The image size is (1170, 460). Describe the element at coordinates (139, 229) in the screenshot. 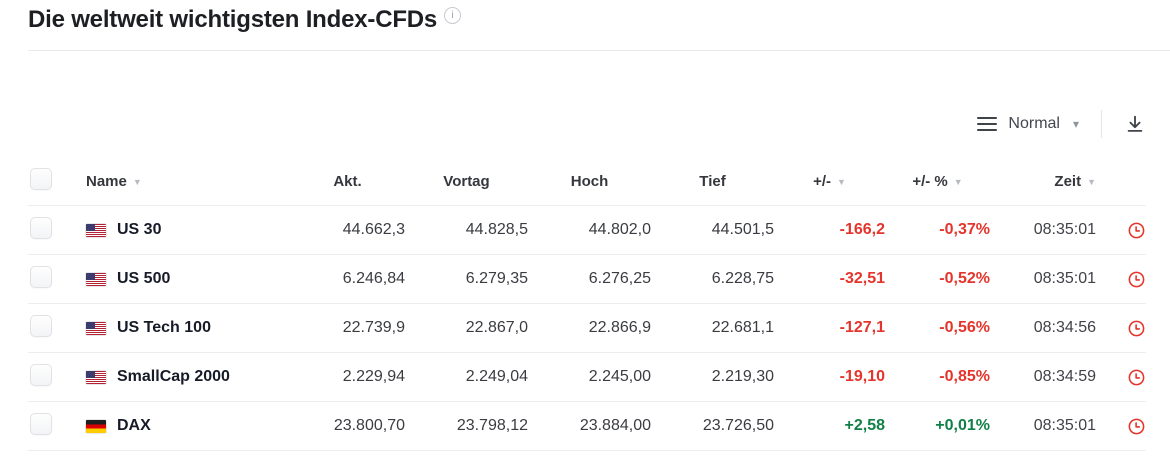

I see `instrument-name: US 30` at that location.